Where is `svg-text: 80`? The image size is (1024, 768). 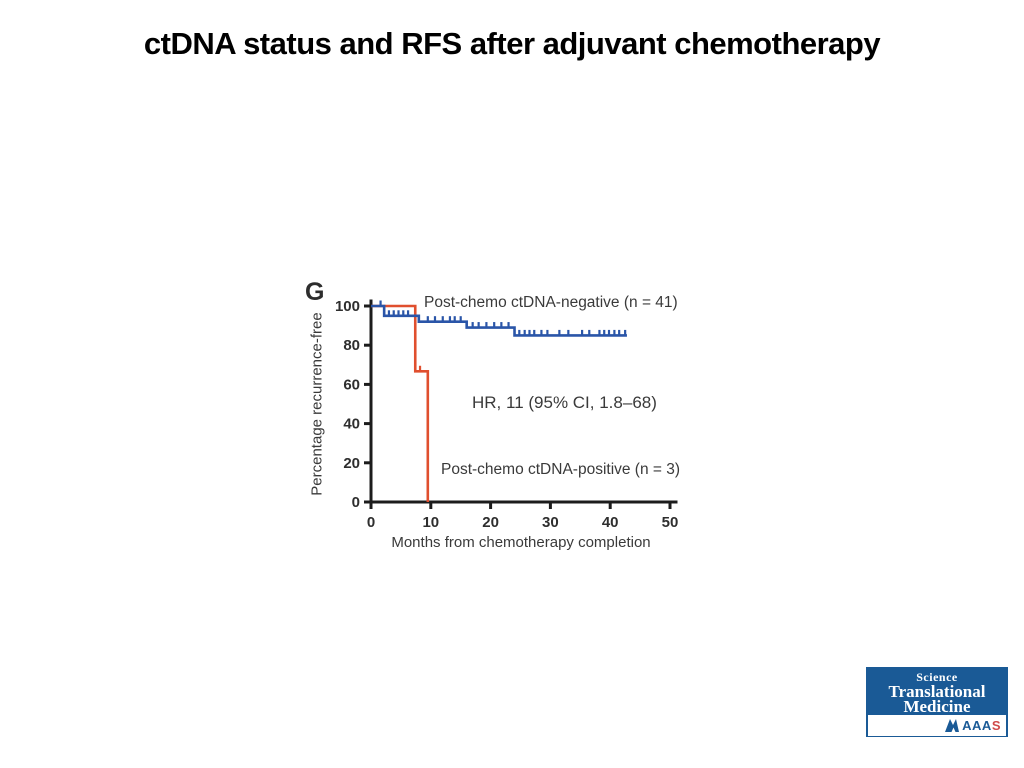 svg-text: 80 is located at coordinates (351, 345).